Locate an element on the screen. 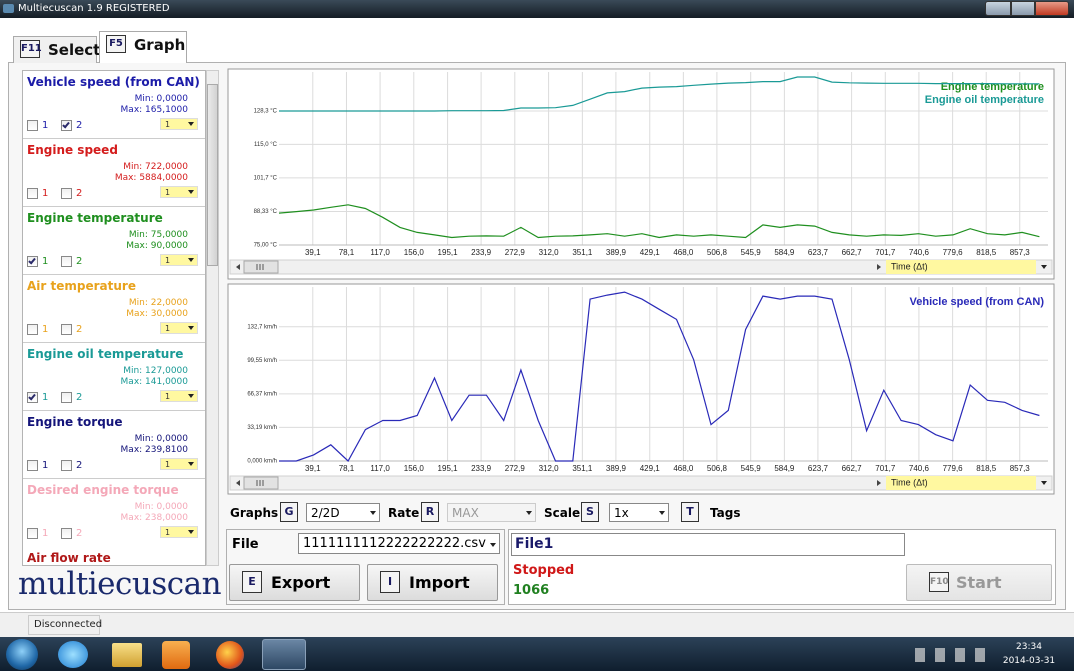 The width and height of the screenshot is (1074, 671). item-max: Max: 238,0000 is located at coordinates (154, 518).